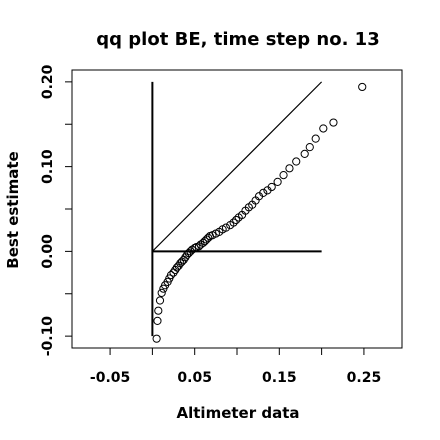 The height and width of the screenshot is (440, 440). Describe the element at coordinates (48, 336) in the screenshot. I see `y-tick-label: -0.10` at that location.